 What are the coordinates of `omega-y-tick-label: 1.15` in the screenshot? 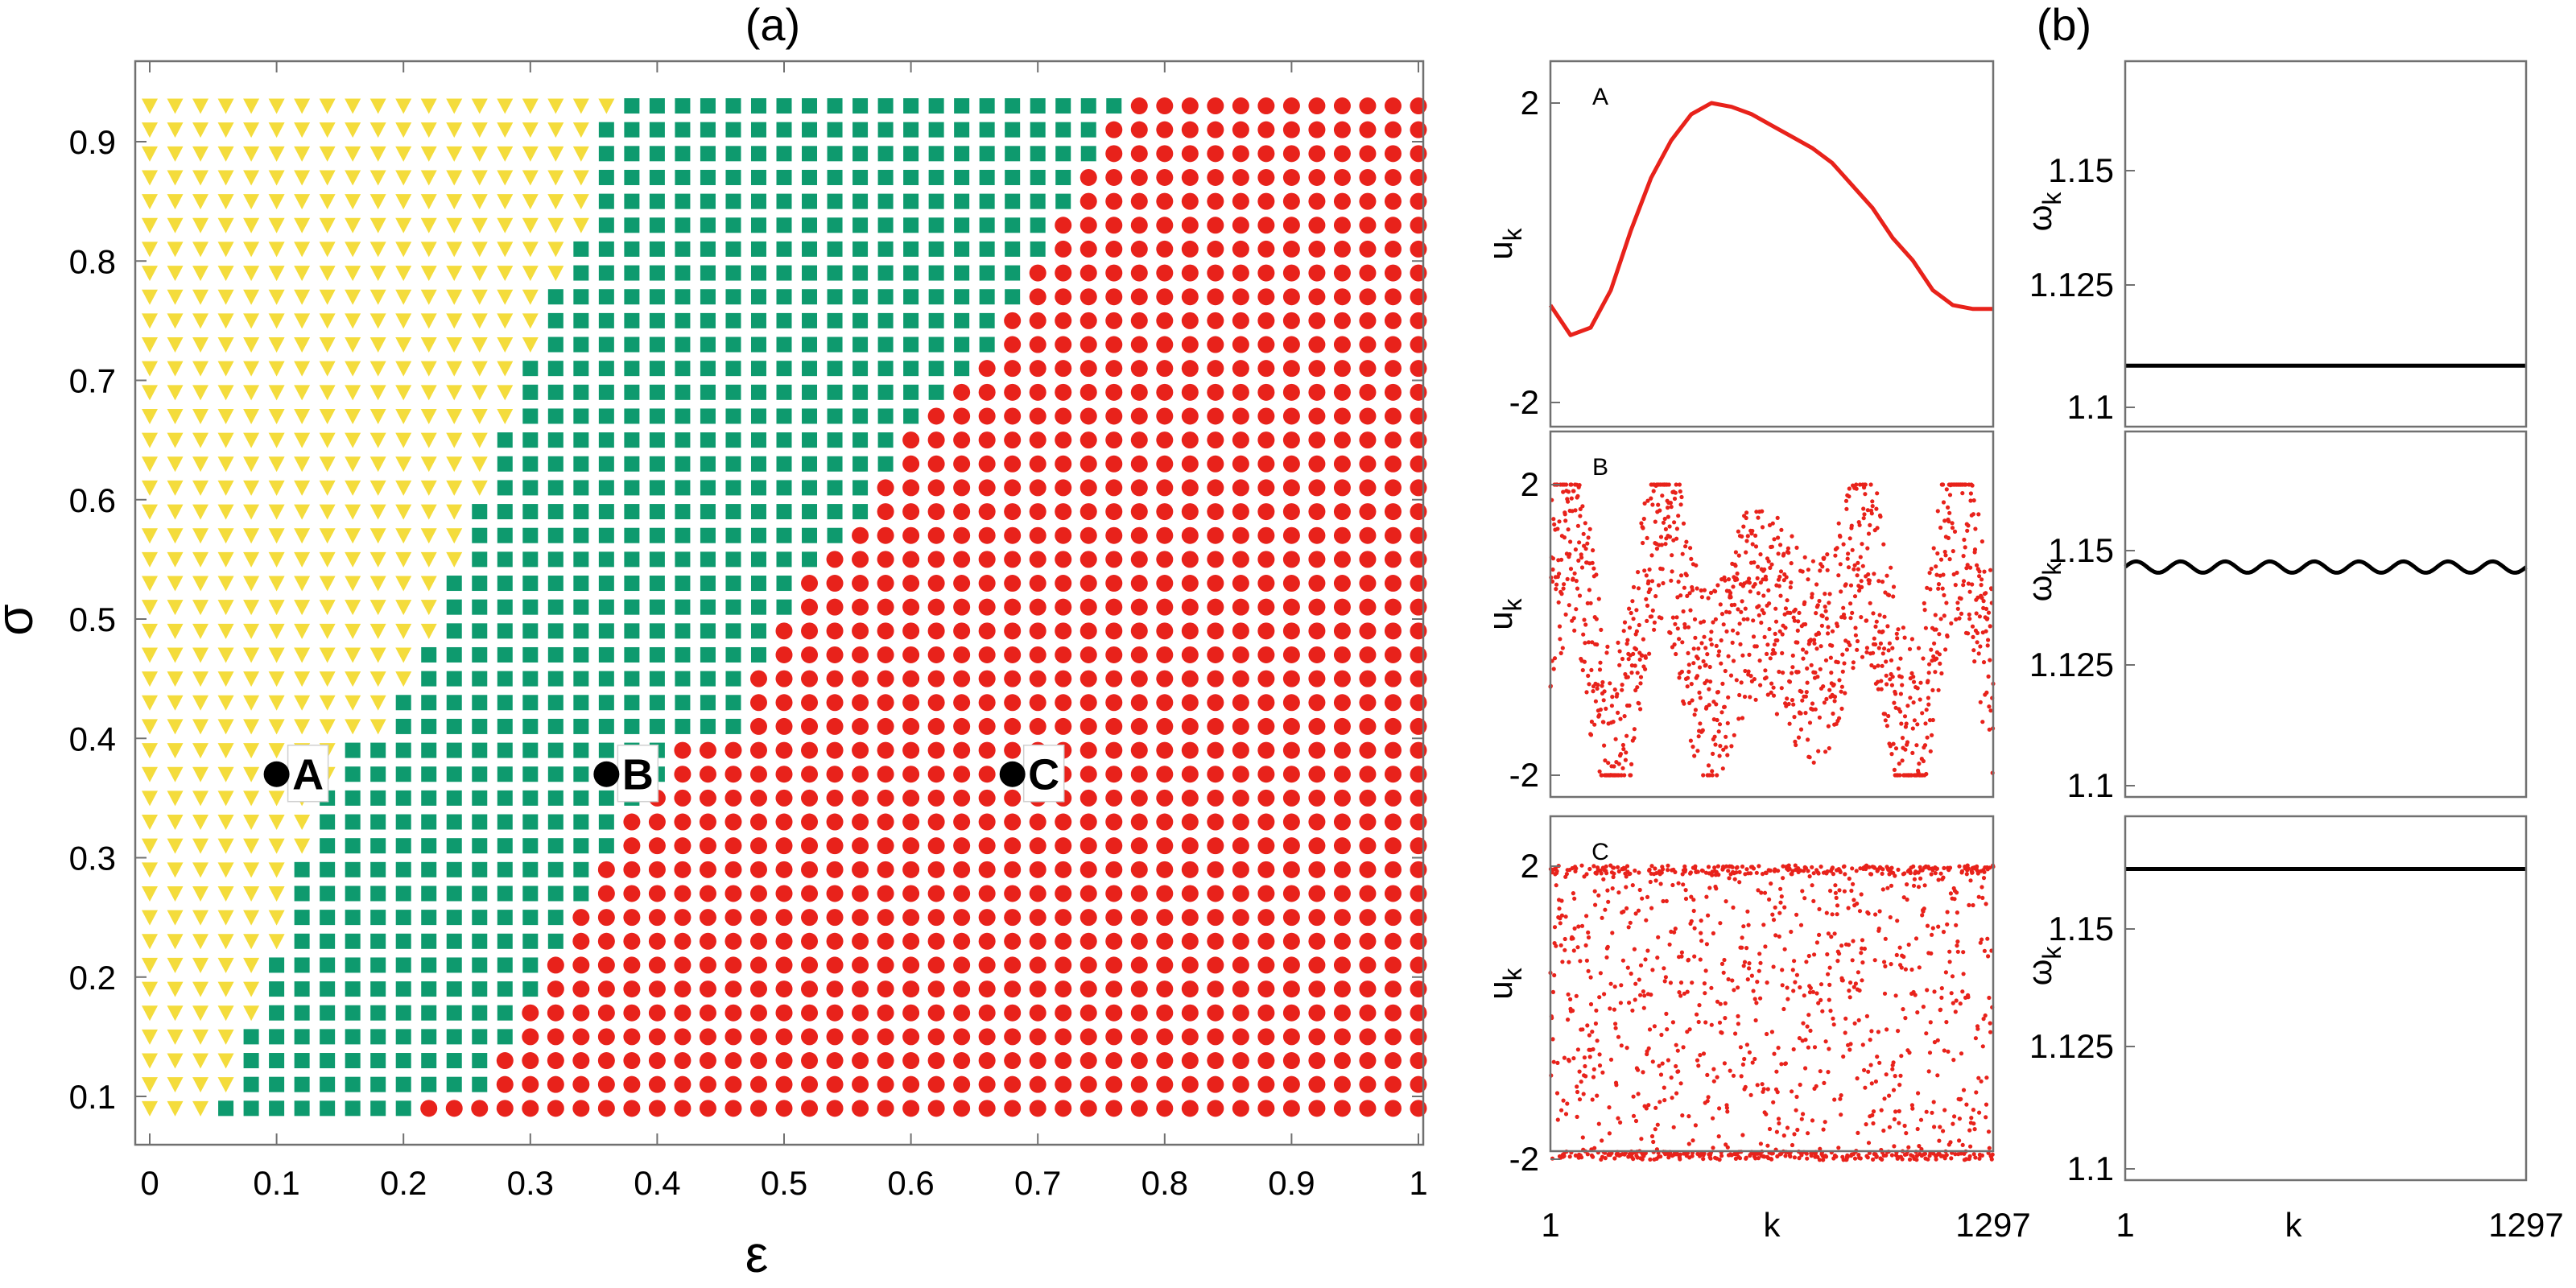 It's located at (2081, 550).